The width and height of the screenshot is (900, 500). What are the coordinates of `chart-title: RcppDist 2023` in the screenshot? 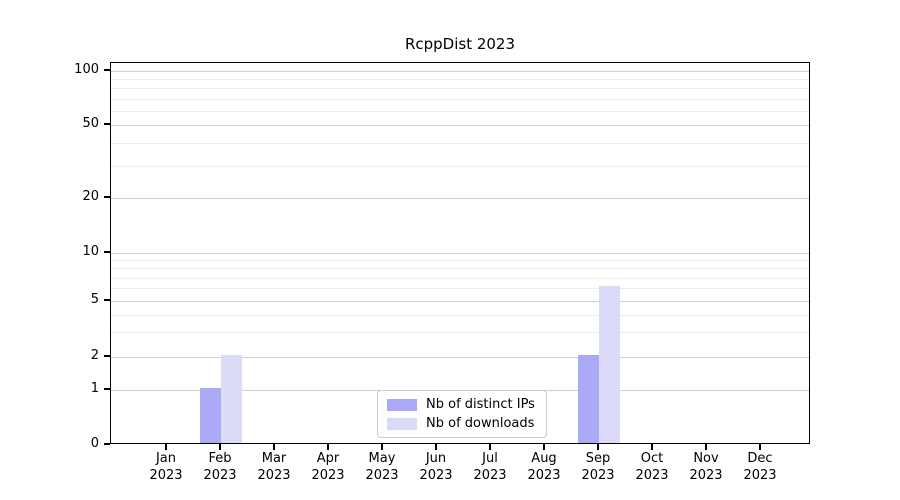 It's located at (460, 44).